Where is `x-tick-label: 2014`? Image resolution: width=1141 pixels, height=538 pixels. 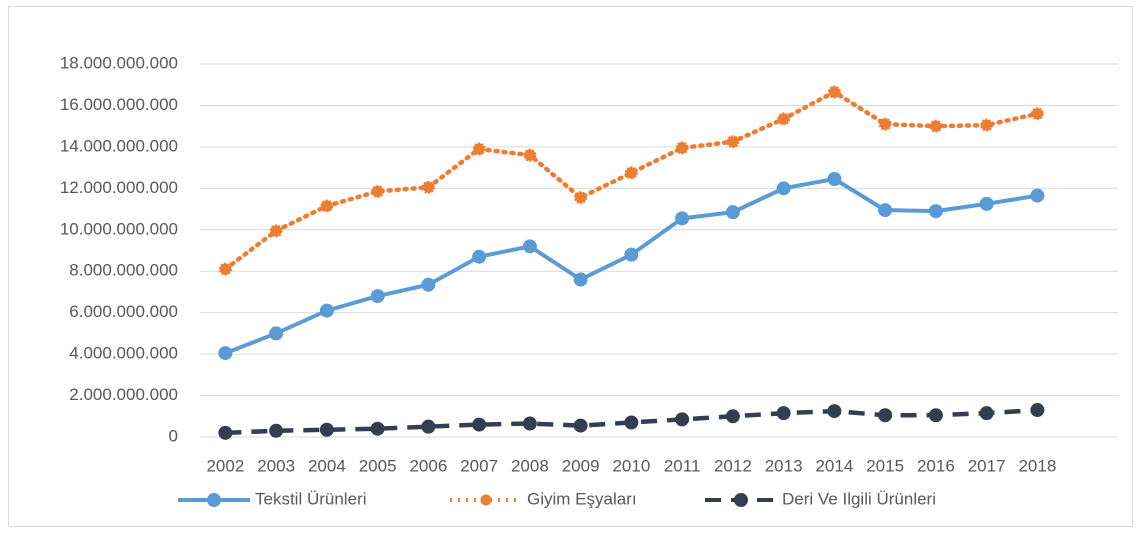 x-tick-label: 2014 is located at coordinates (834, 465).